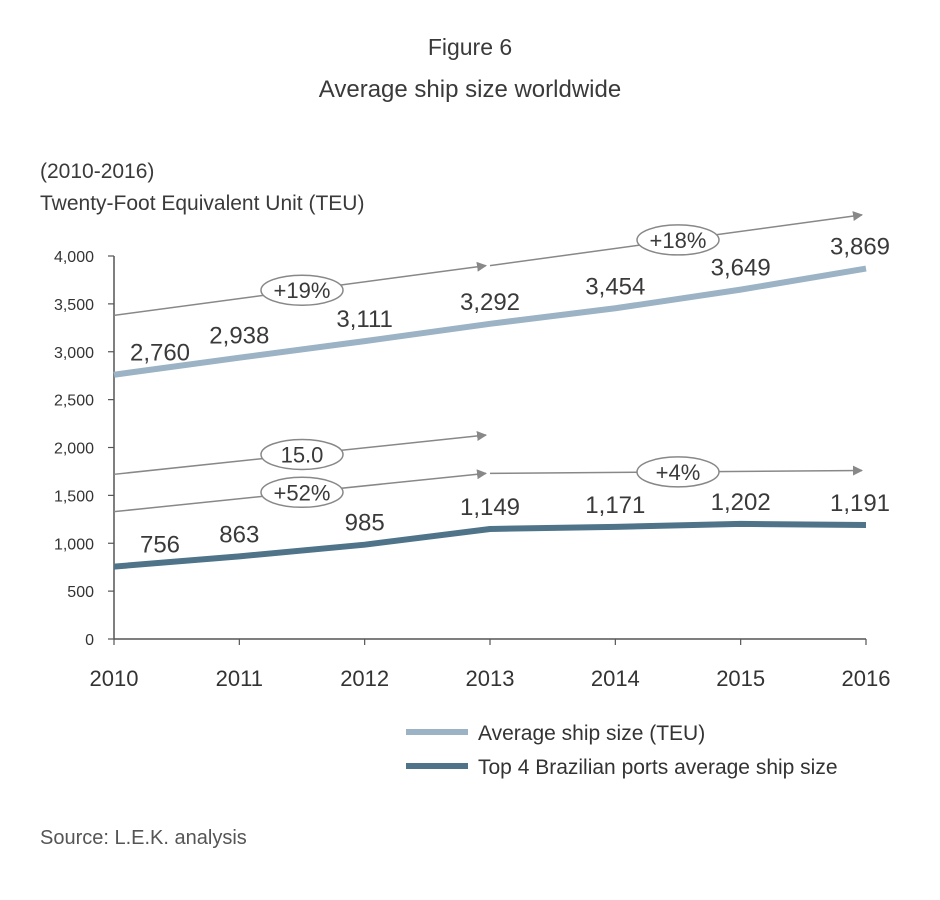  Describe the element at coordinates (80, 592) in the screenshot. I see `y-tick-label: 500` at that location.